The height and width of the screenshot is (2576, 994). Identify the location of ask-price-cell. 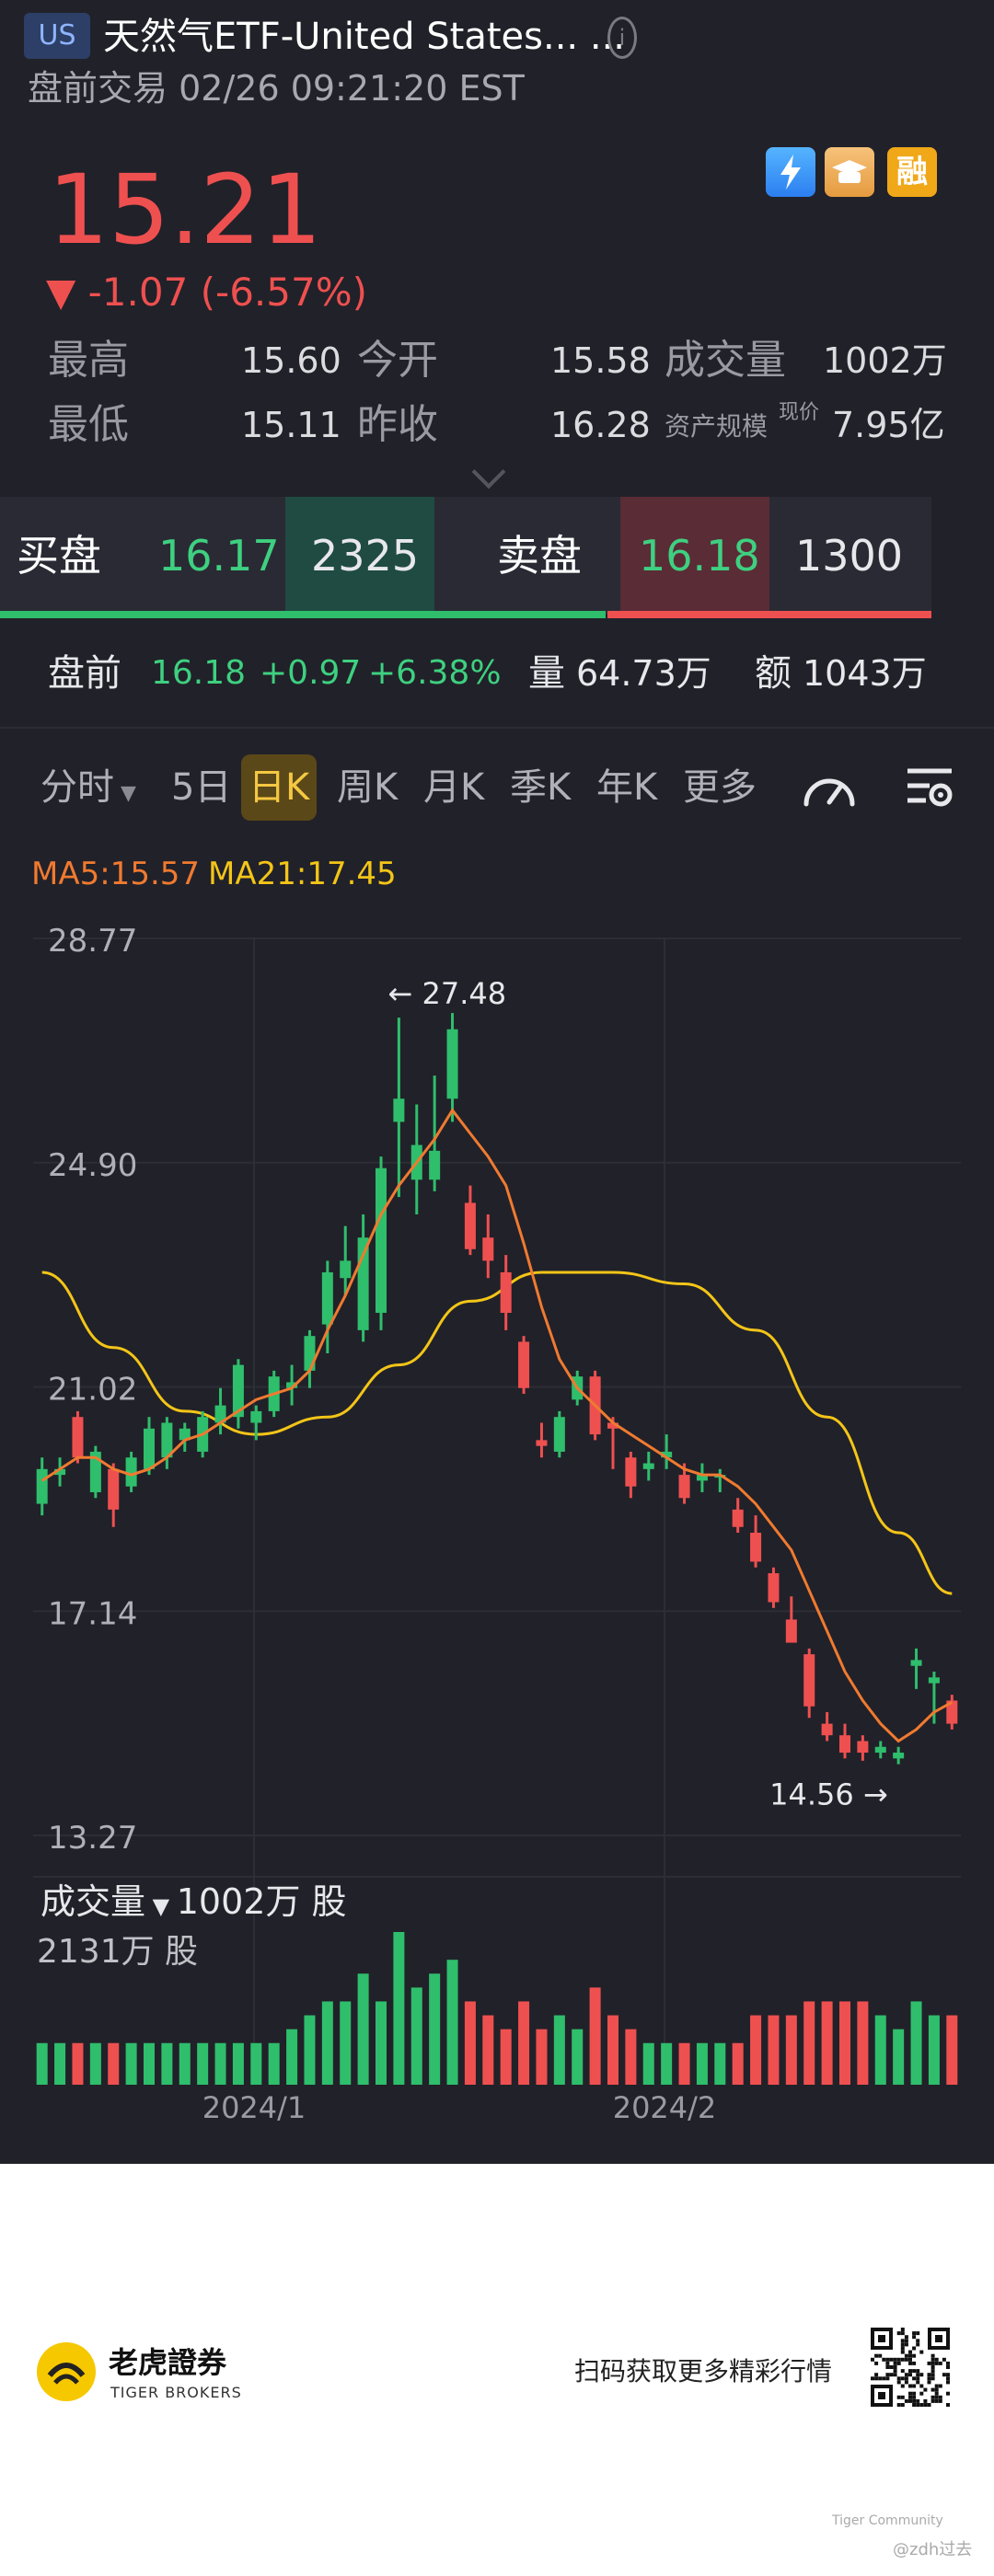
(694, 556).